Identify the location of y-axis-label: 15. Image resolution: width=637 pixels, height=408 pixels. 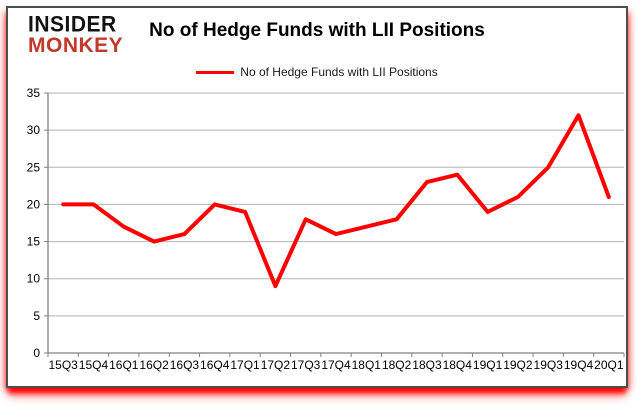
(34, 242).